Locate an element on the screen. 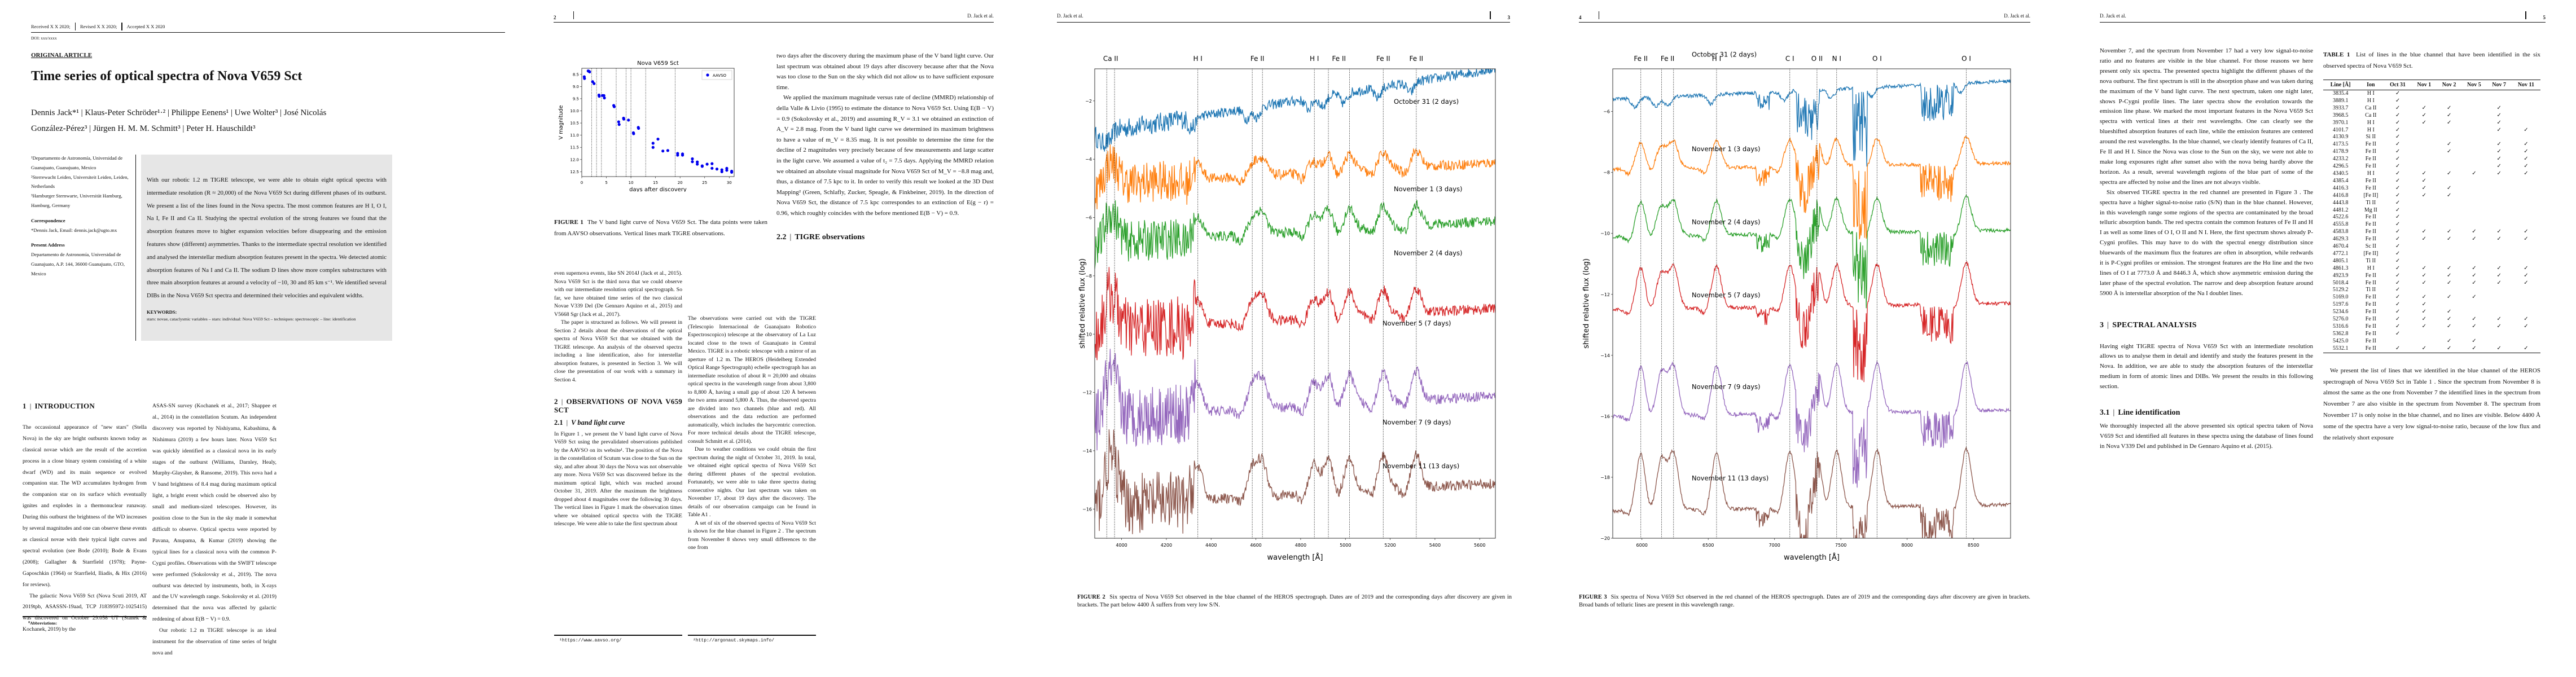 This screenshot has width=2576, height=677. ion-cell: Mg II is located at coordinates (2370, 209).